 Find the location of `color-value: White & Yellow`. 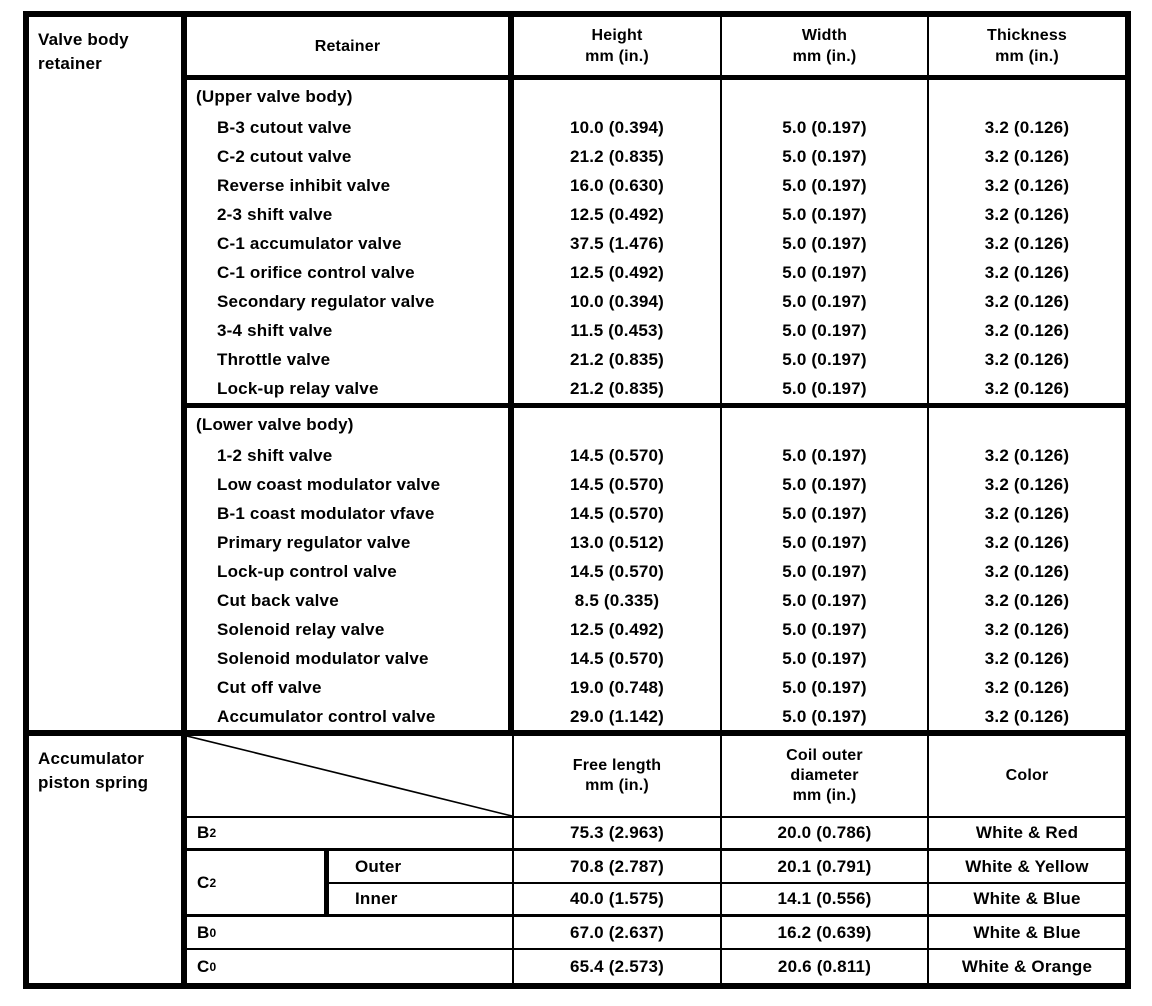

color-value: White & Yellow is located at coordinates (1027, 867).